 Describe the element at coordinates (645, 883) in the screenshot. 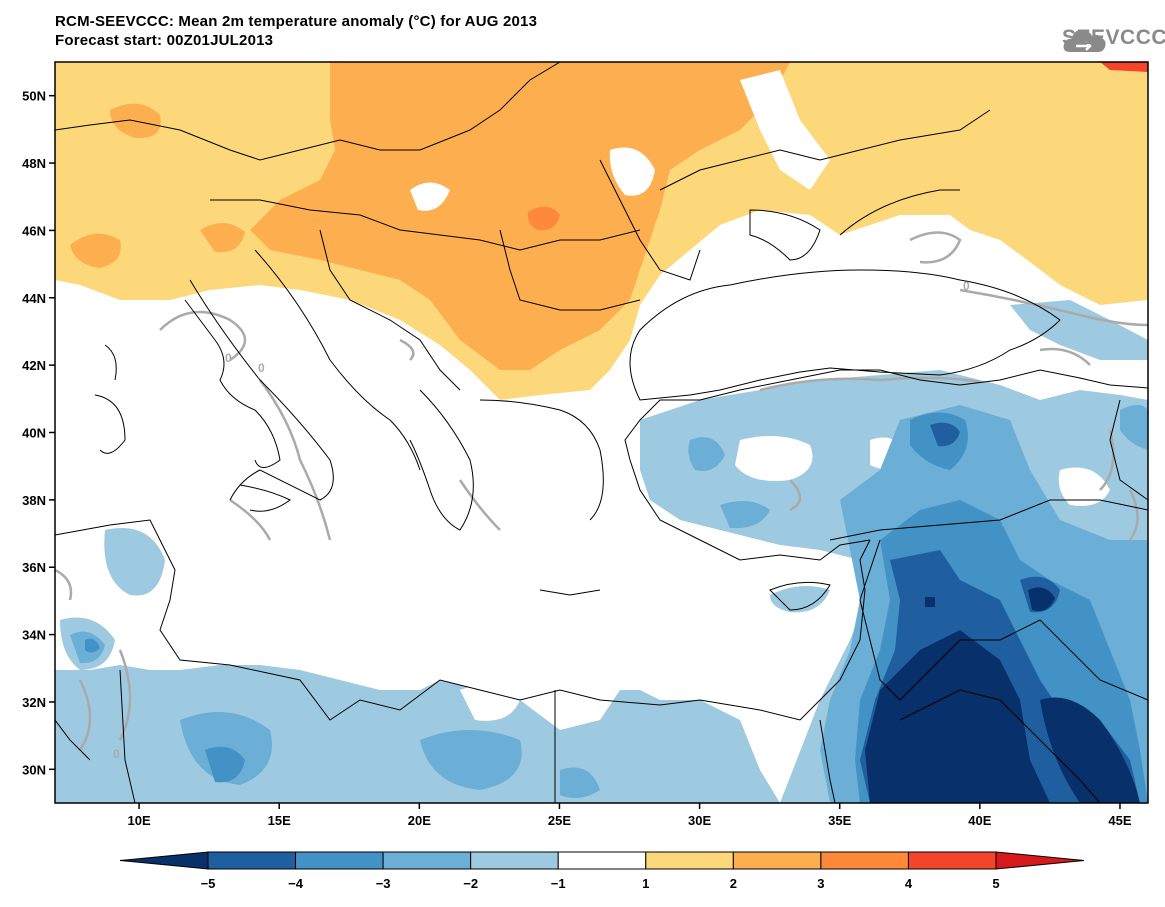

I see `colorbar-label: 1` at that location.